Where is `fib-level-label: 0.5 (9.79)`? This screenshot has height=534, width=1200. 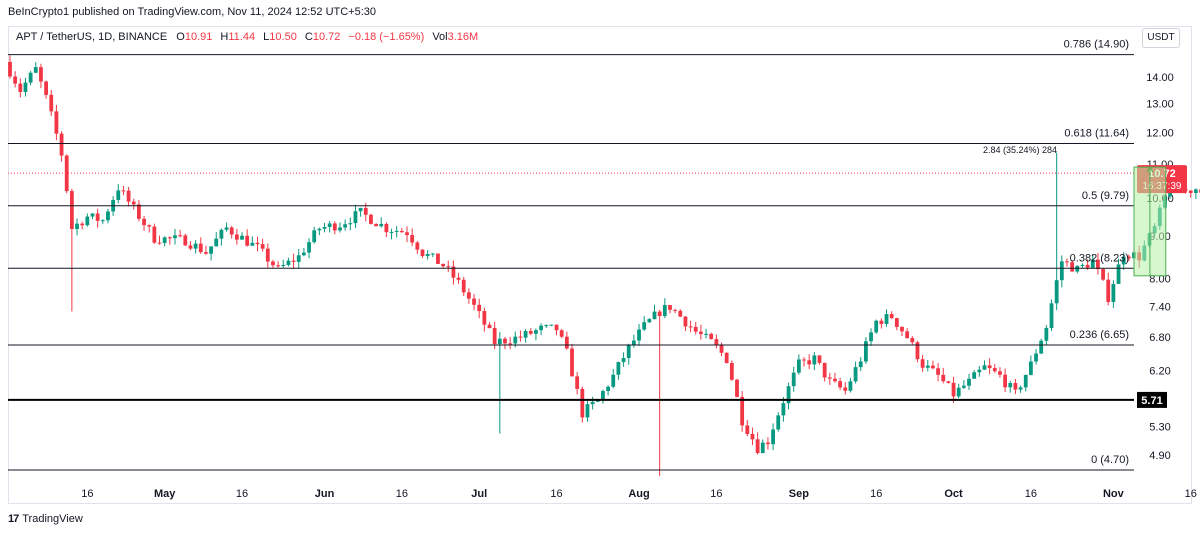
fib-level-label: 0.5 (9.79) is located at coordinates (1105, 196).